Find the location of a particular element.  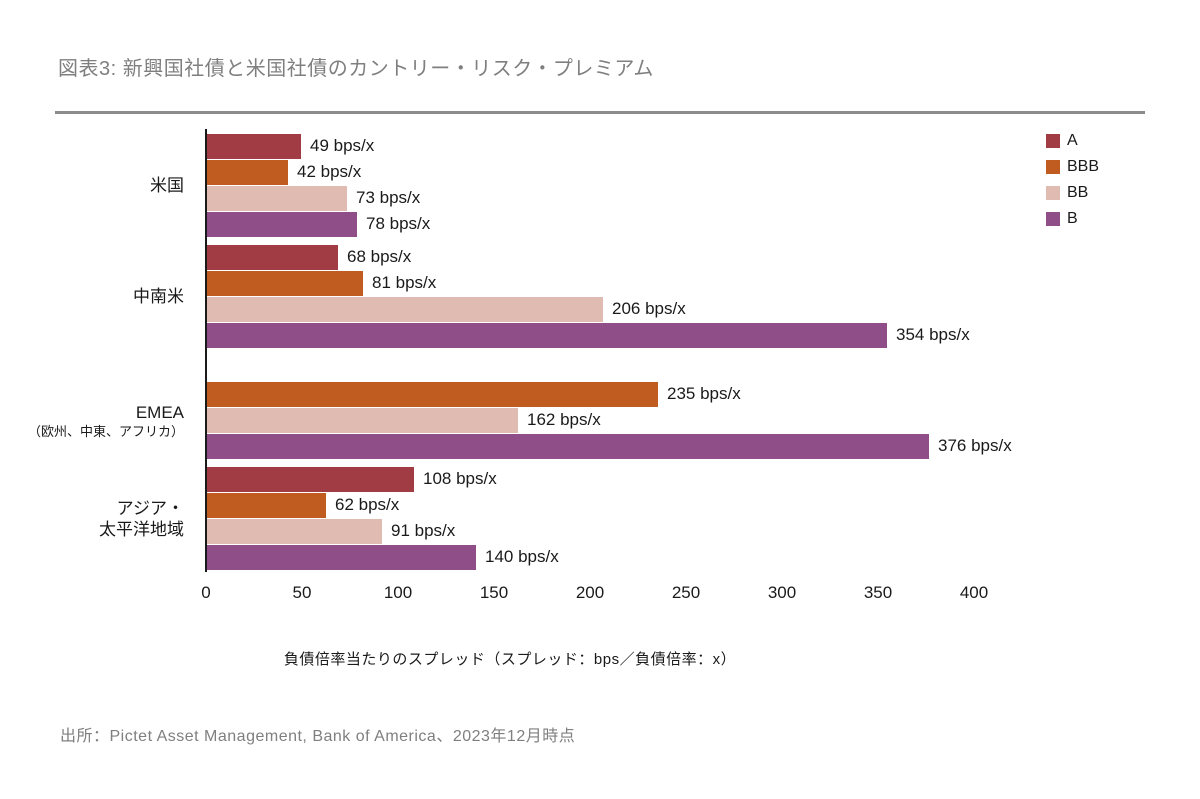

category-label: 中南米 is located at coordinates (95, 297).